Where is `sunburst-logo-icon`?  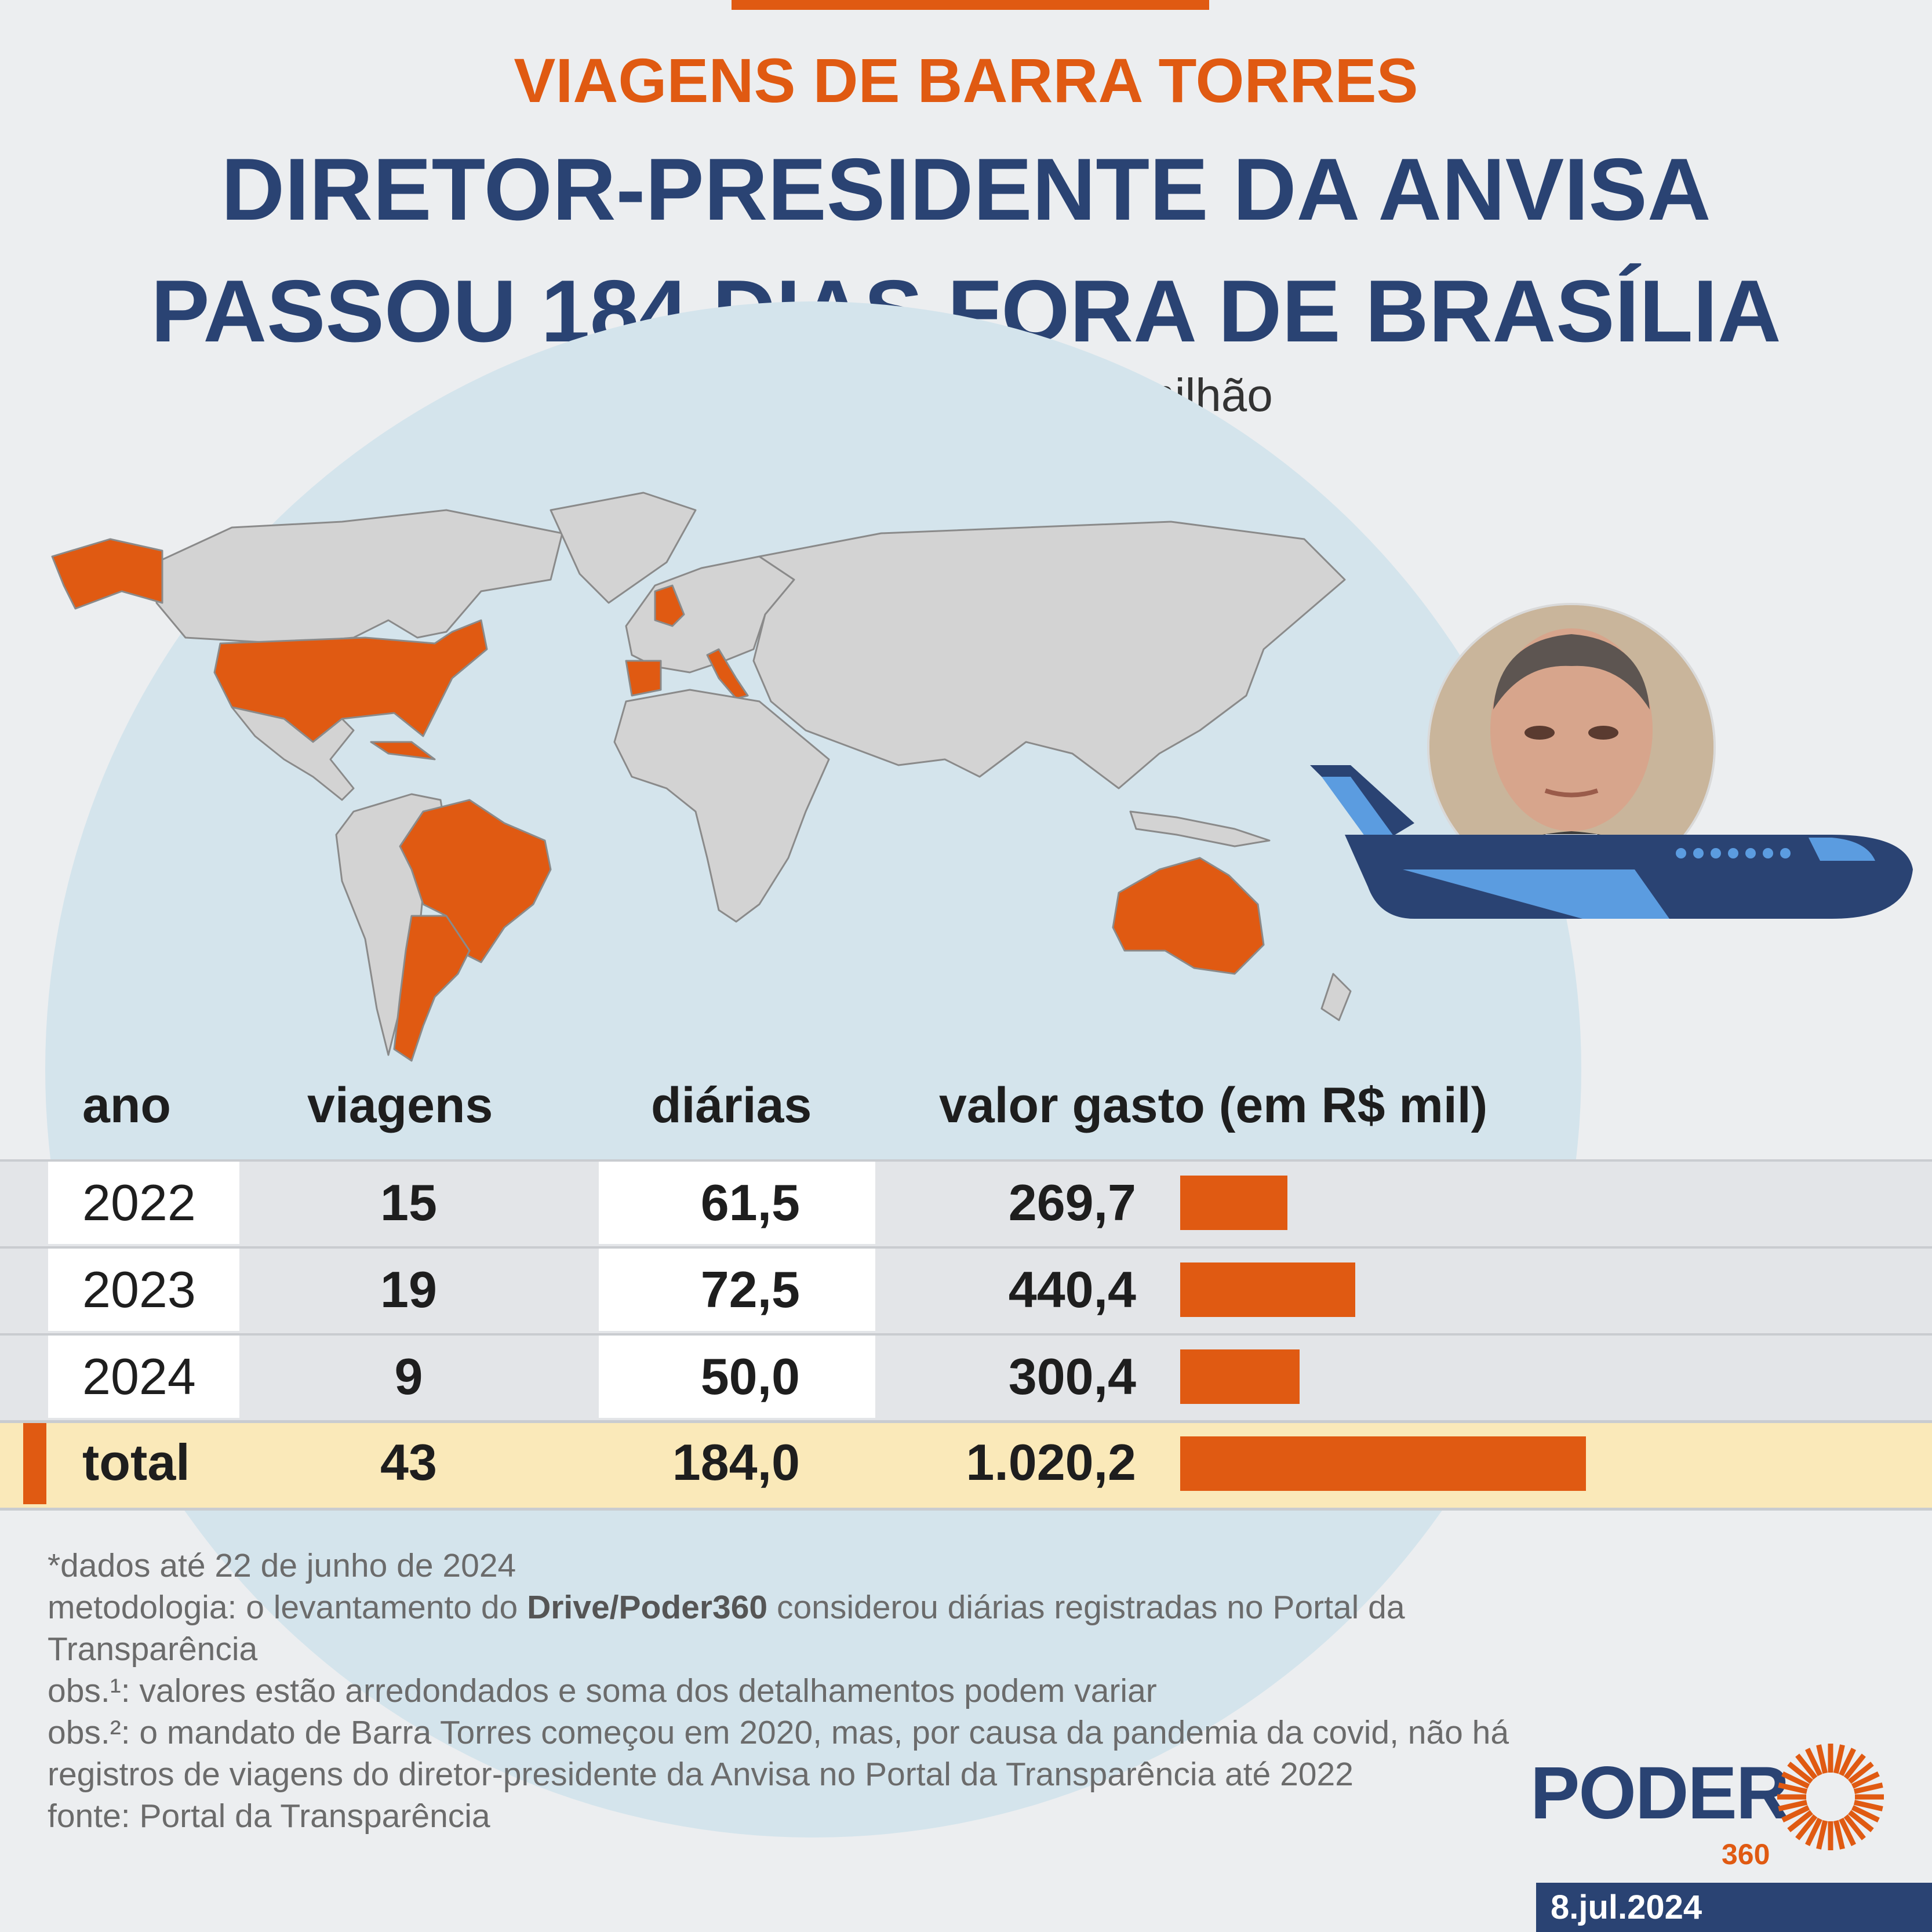 sunburst-logo-icon is located at coordinates (1830, 1797).